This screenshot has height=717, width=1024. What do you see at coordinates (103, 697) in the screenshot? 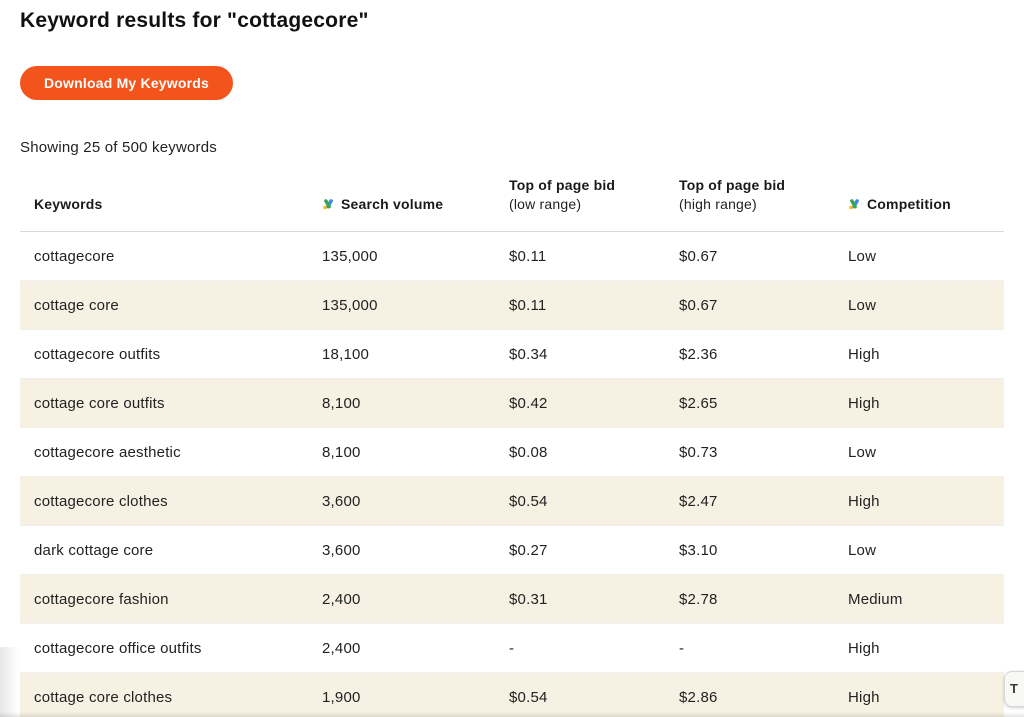
I see `keyword-cell: cottage core clothes` at bounding box center [103, 697].